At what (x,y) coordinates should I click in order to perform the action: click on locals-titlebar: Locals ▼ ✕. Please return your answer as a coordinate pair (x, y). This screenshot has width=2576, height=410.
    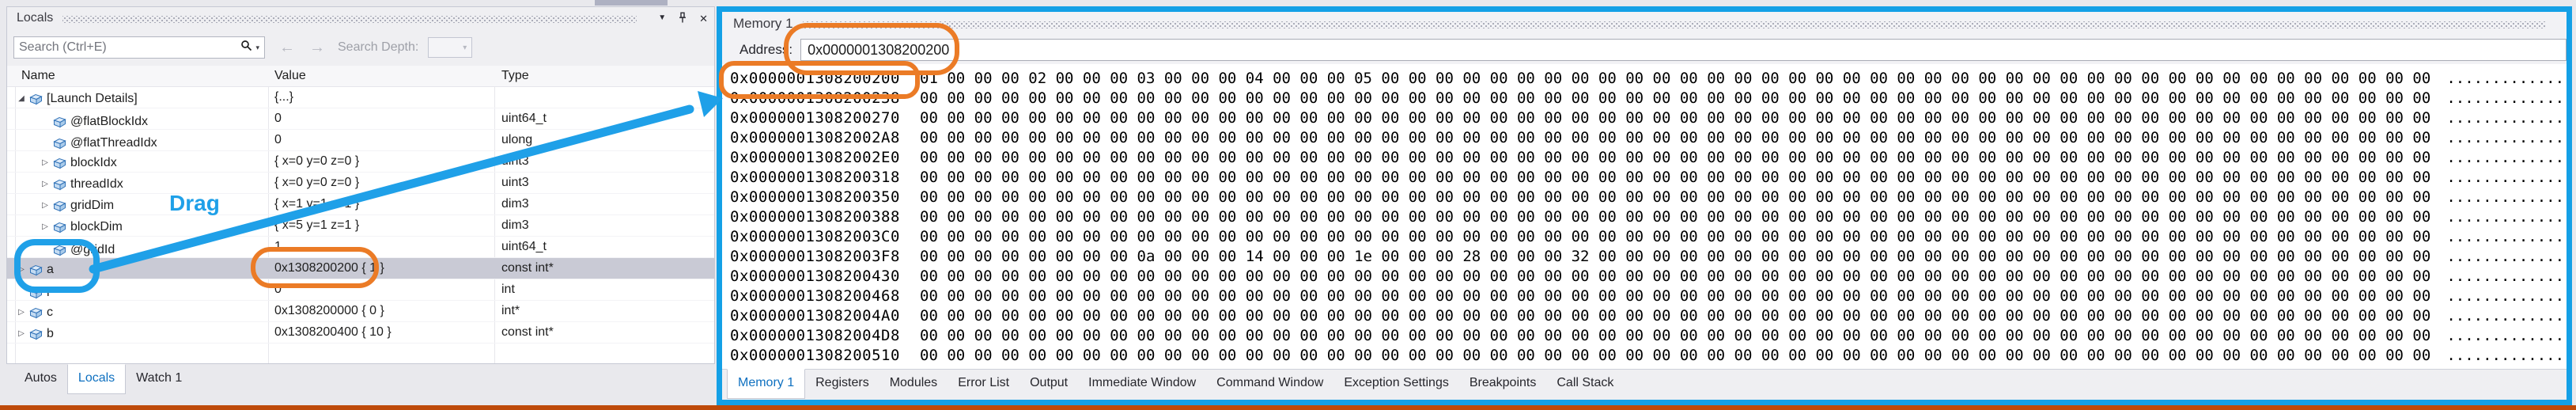
    Looking at the image, I should click on (360, 18).